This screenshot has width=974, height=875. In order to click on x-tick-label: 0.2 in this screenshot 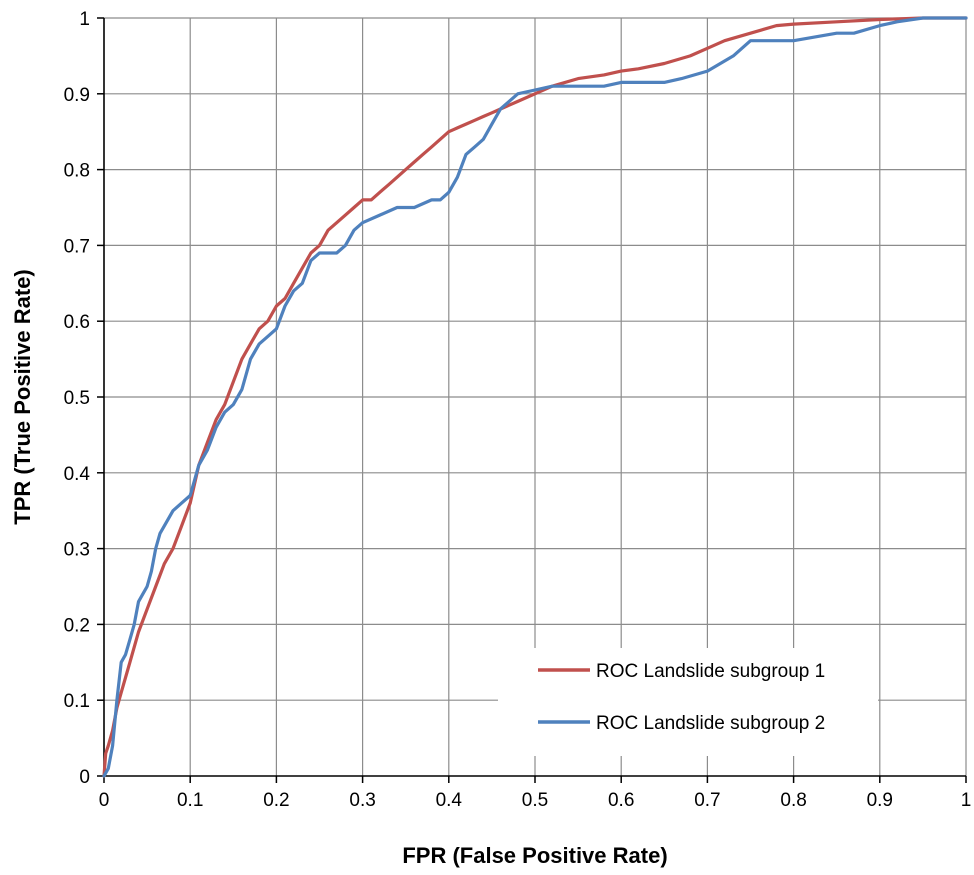, I will do `click(276, 800)`.